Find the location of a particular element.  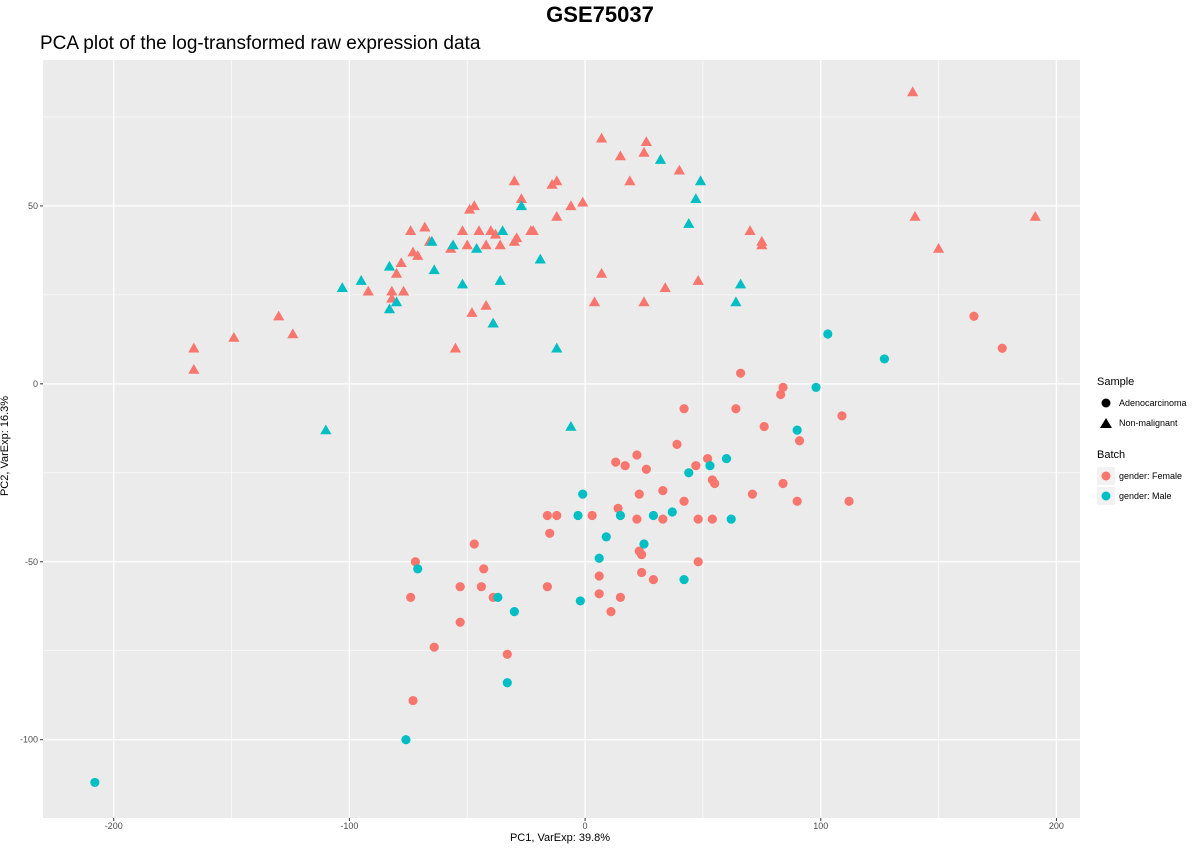

y-tick-label: 50 is located at coordinates (33, 206).